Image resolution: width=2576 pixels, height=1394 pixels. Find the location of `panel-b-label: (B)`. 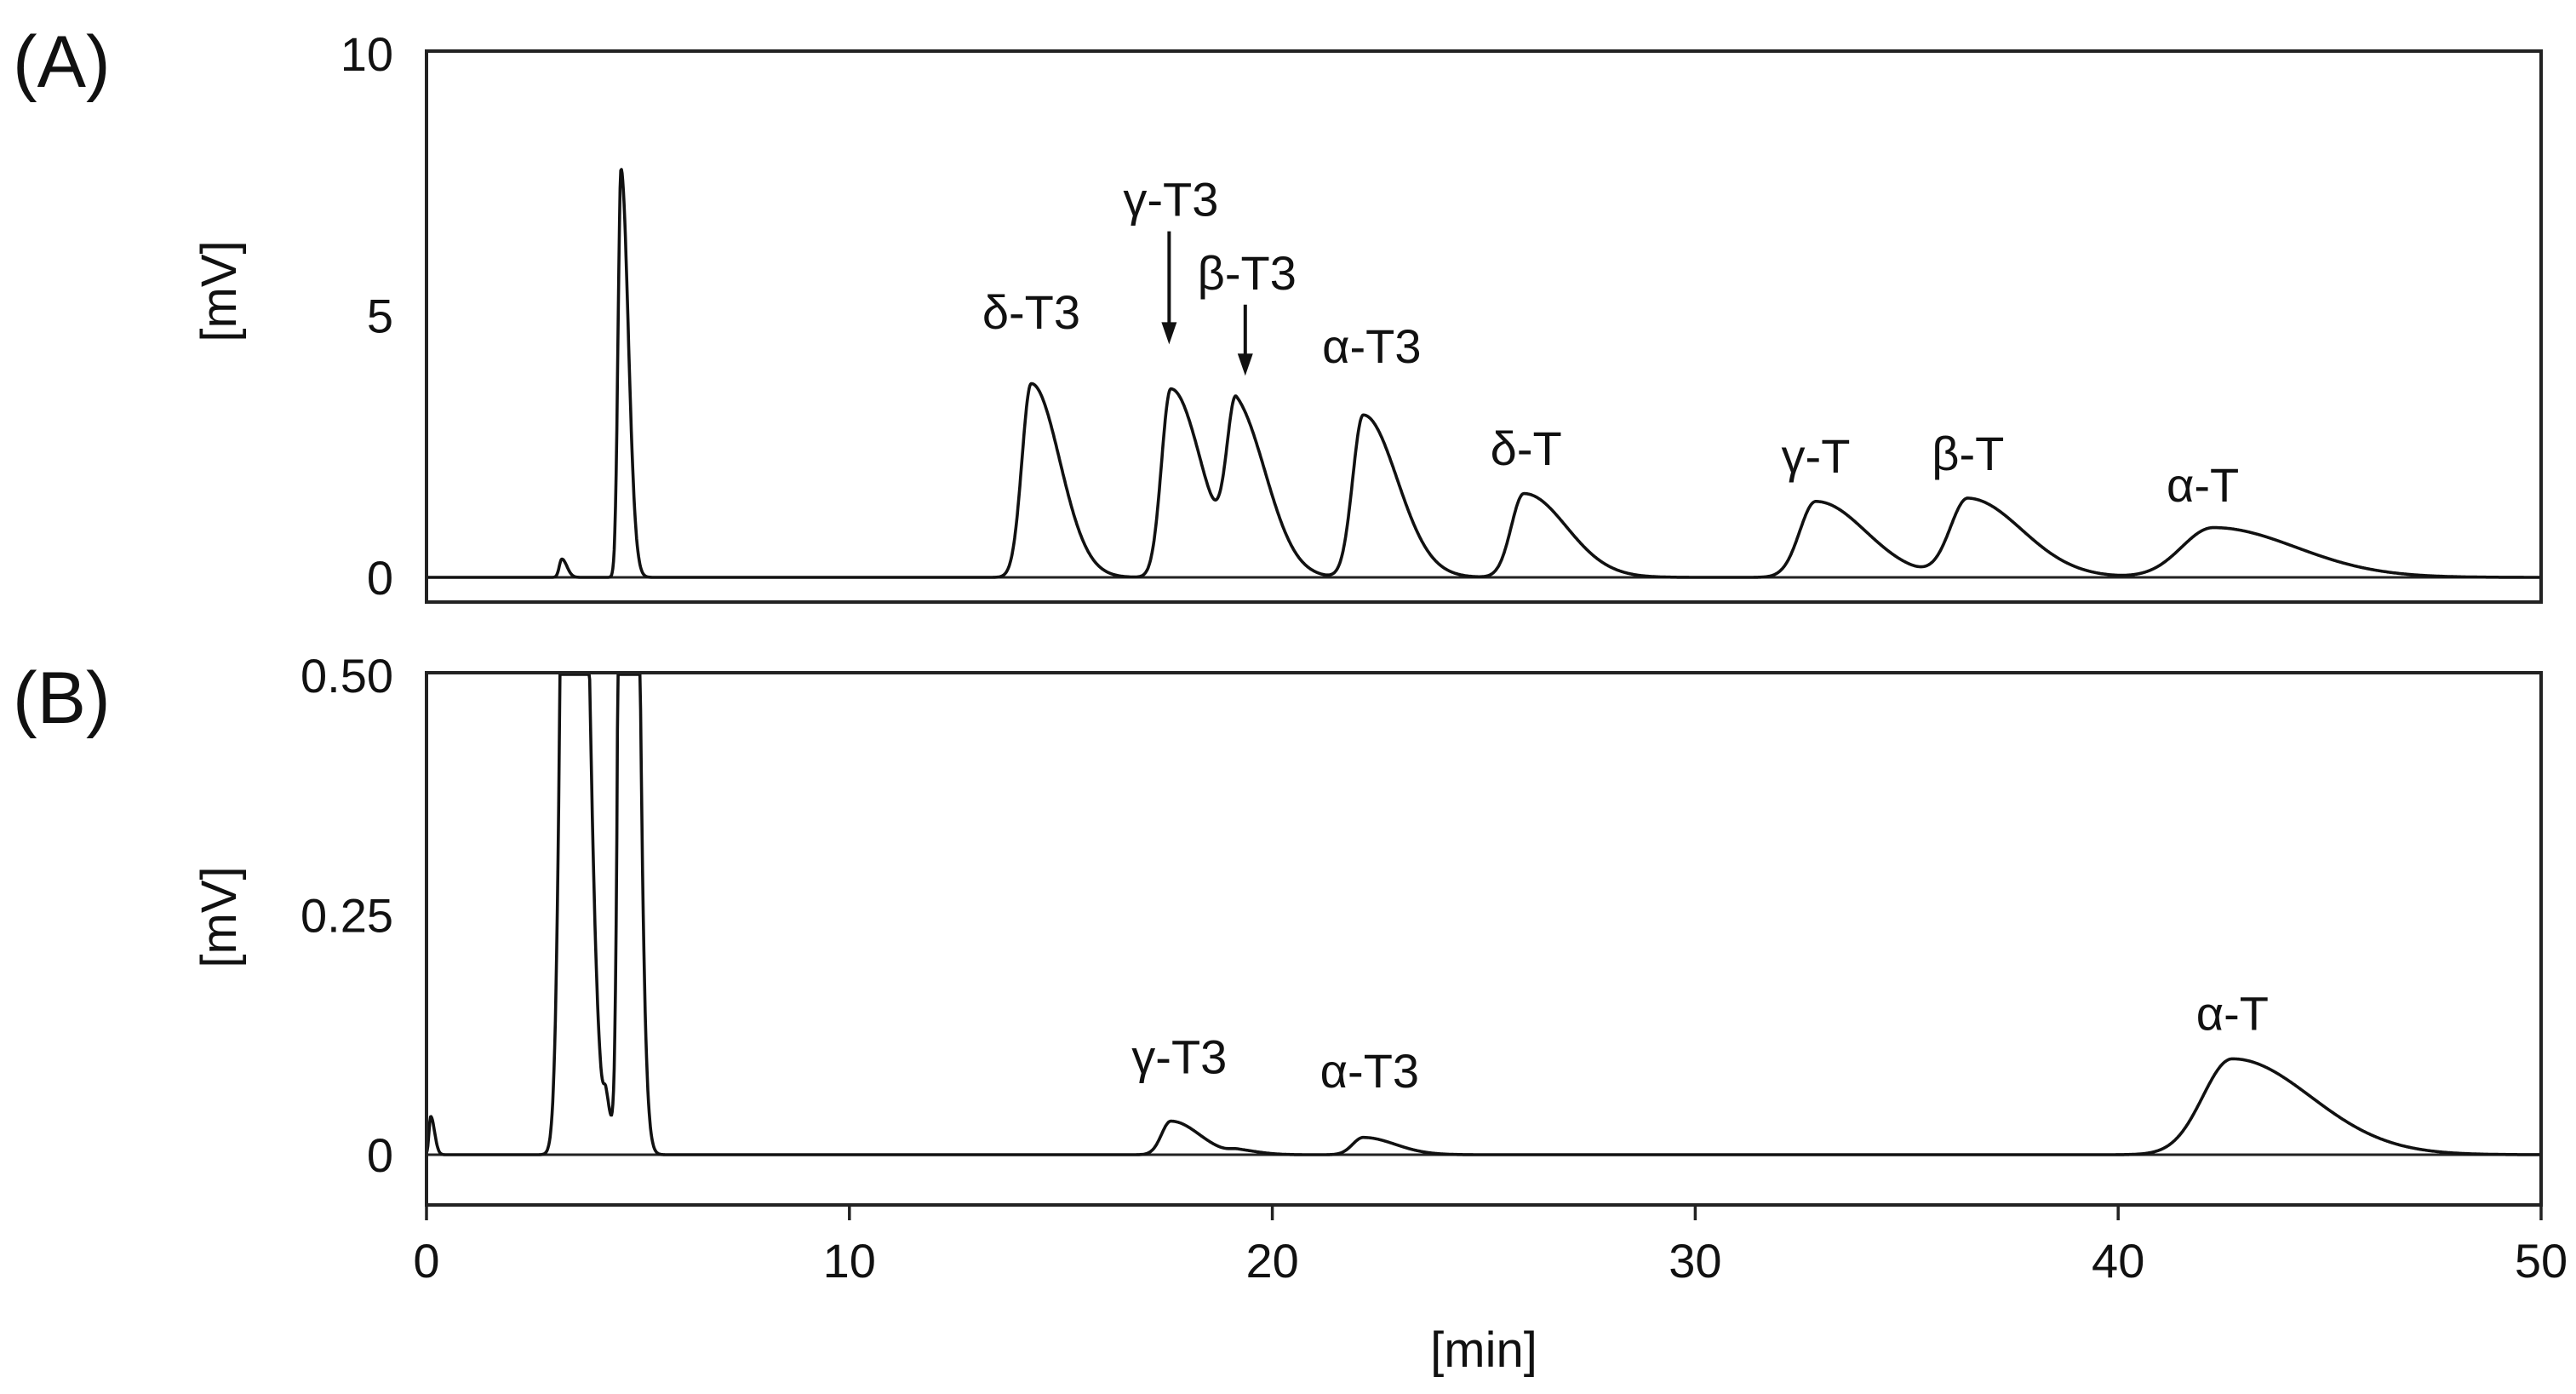

panel-b-label: (B) is located at coordinates (62, 698).